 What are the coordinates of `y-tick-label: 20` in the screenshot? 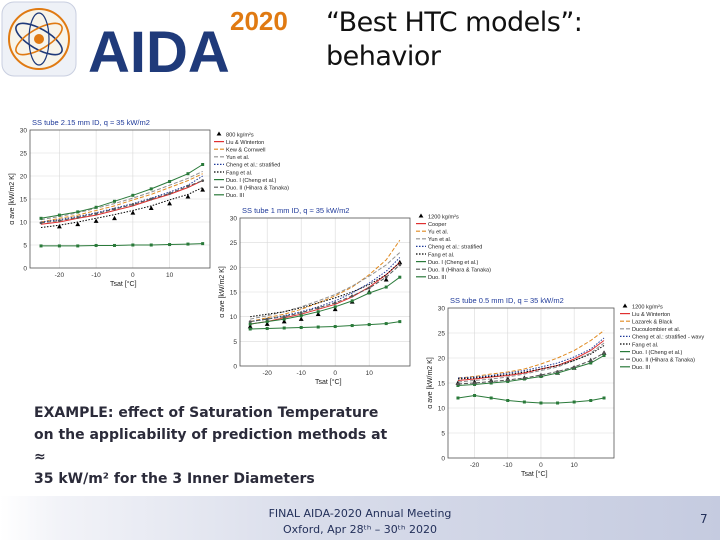 It's located at (442, 359).